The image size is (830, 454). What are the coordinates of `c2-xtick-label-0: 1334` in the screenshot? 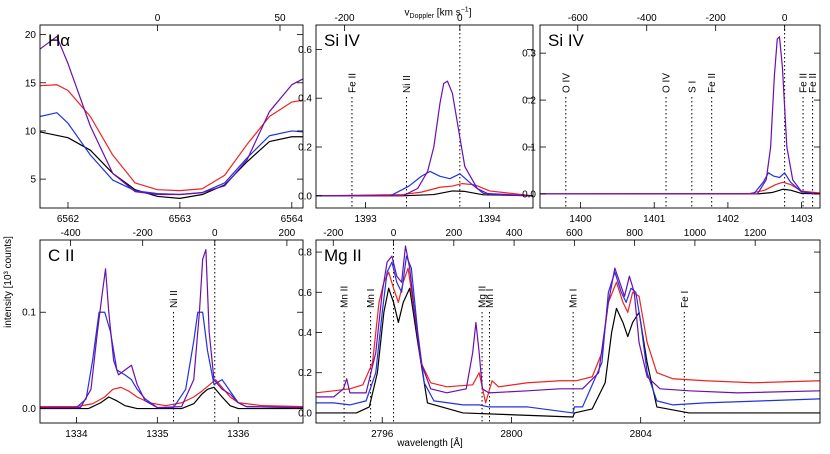 It's located at (76, 434).